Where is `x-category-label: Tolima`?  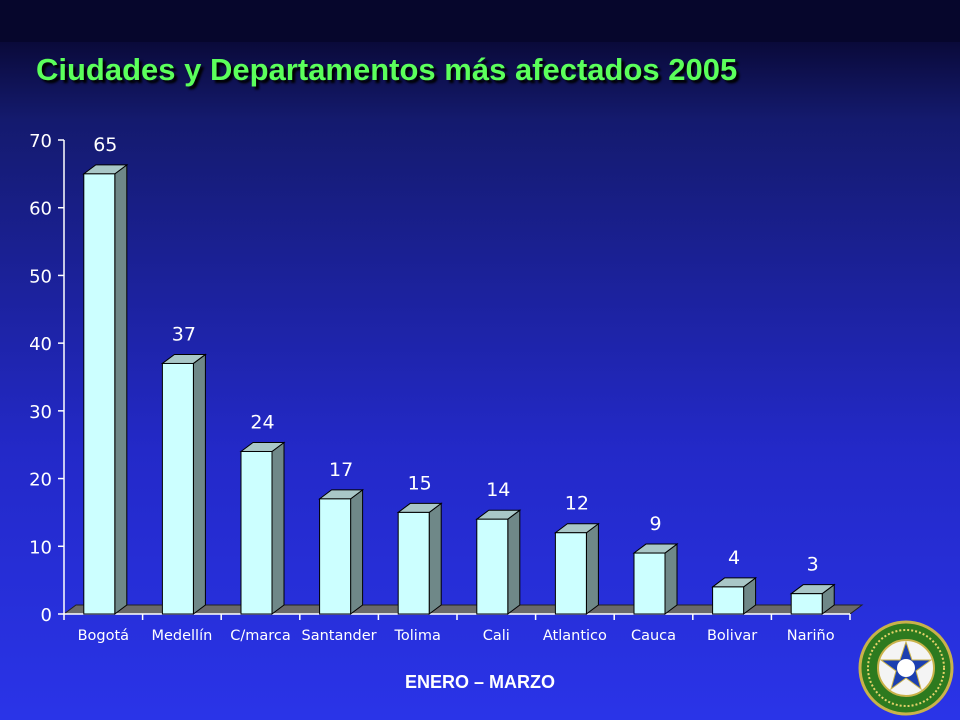
x-category-label: Tolima is located at coordinates (417, 636).